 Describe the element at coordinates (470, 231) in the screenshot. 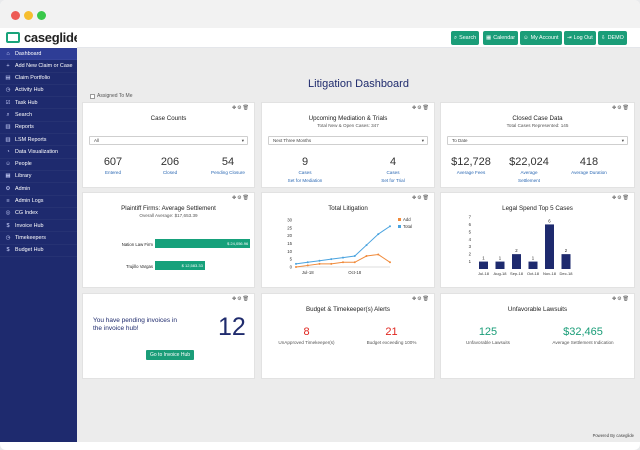

I see `y-tick-label: 5` at that location.